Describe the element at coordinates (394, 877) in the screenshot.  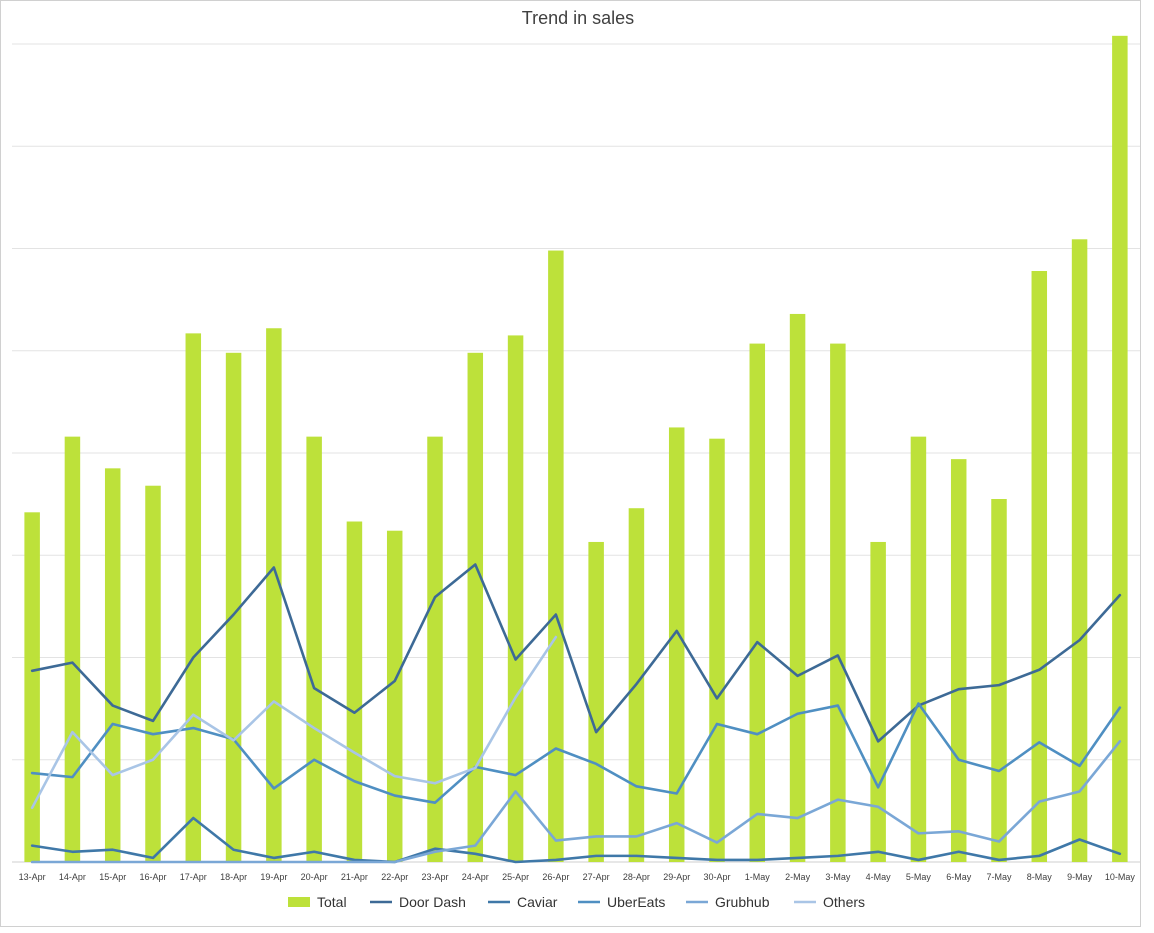
I see `x-tick-label: 22-Apr` at that location.